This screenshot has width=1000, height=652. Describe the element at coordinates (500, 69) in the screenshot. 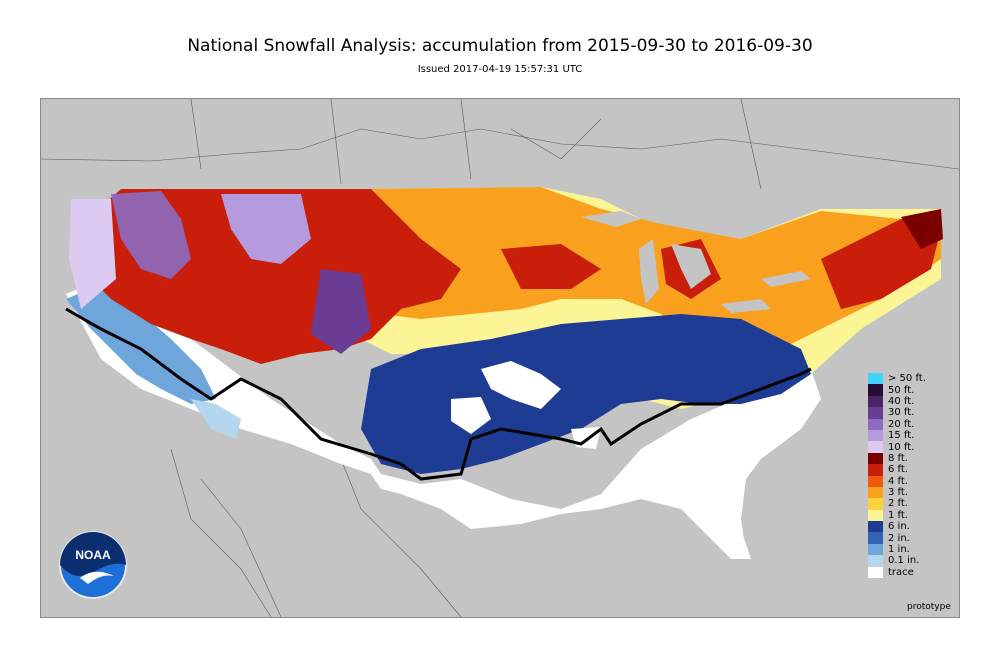

I see `issued-timestamp: Issued 2017-04-19 15:57:31 UTC` at that location.